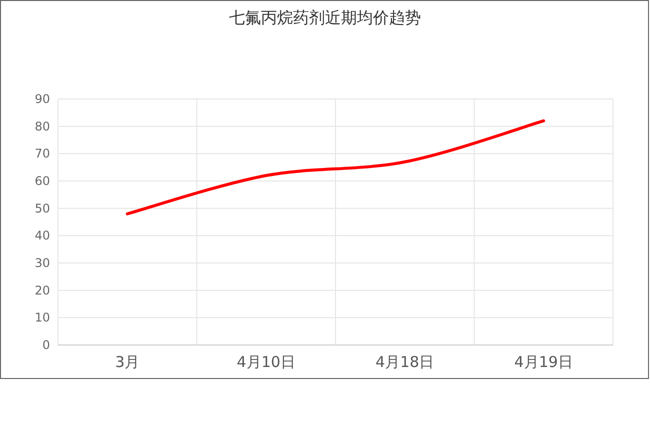  Describe the element at coordinates (336, 167) in the screenshot. I see `line-series` at that location.